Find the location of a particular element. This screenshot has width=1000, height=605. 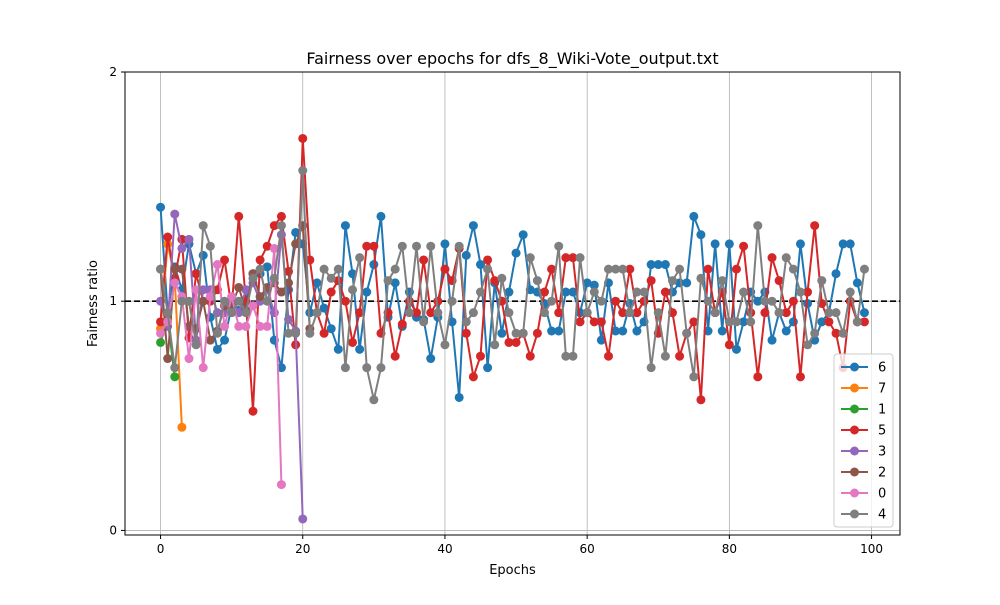

x-axis-label: Epochs is located at coordinates (512, 570).